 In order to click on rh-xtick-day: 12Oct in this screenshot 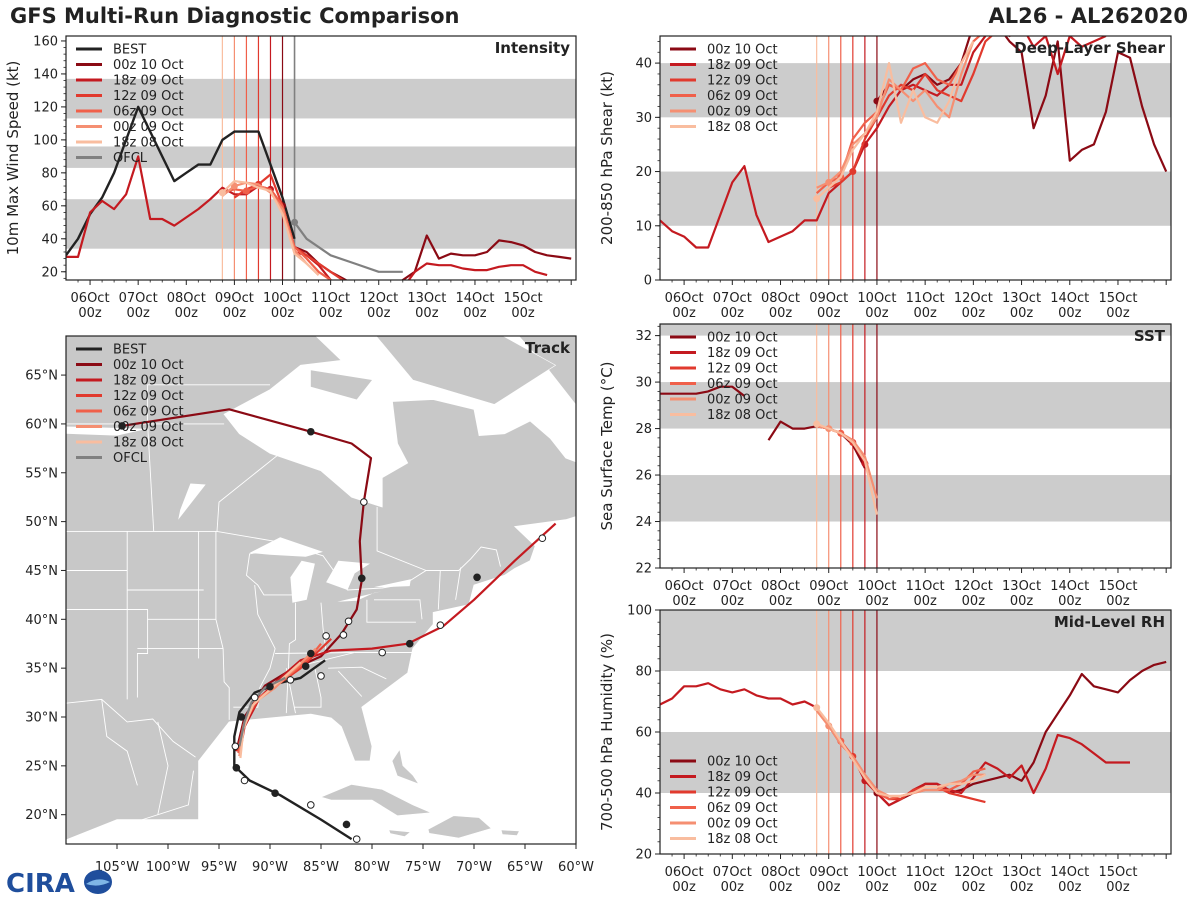, I will do `click(973, 872)`.